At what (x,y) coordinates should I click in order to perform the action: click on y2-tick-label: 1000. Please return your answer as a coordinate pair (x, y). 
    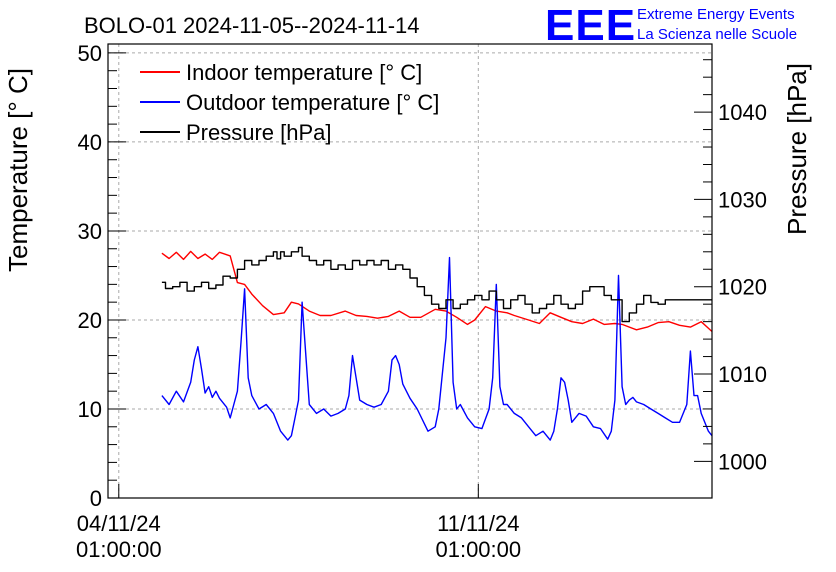
    Looking at the image, I should click on (742, 461).